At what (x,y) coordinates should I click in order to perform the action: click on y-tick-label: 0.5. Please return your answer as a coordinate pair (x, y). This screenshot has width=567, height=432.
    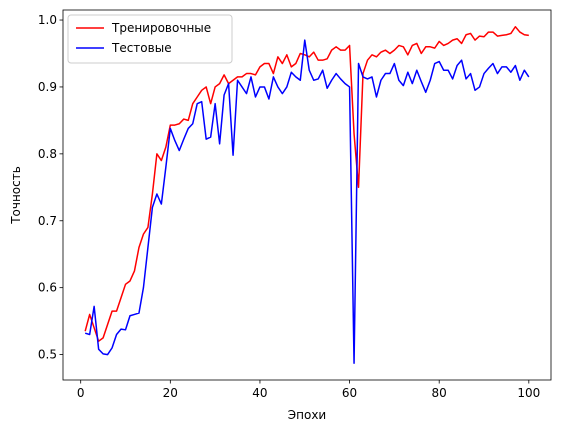
    Looking at the image, I should click on (47, 355).